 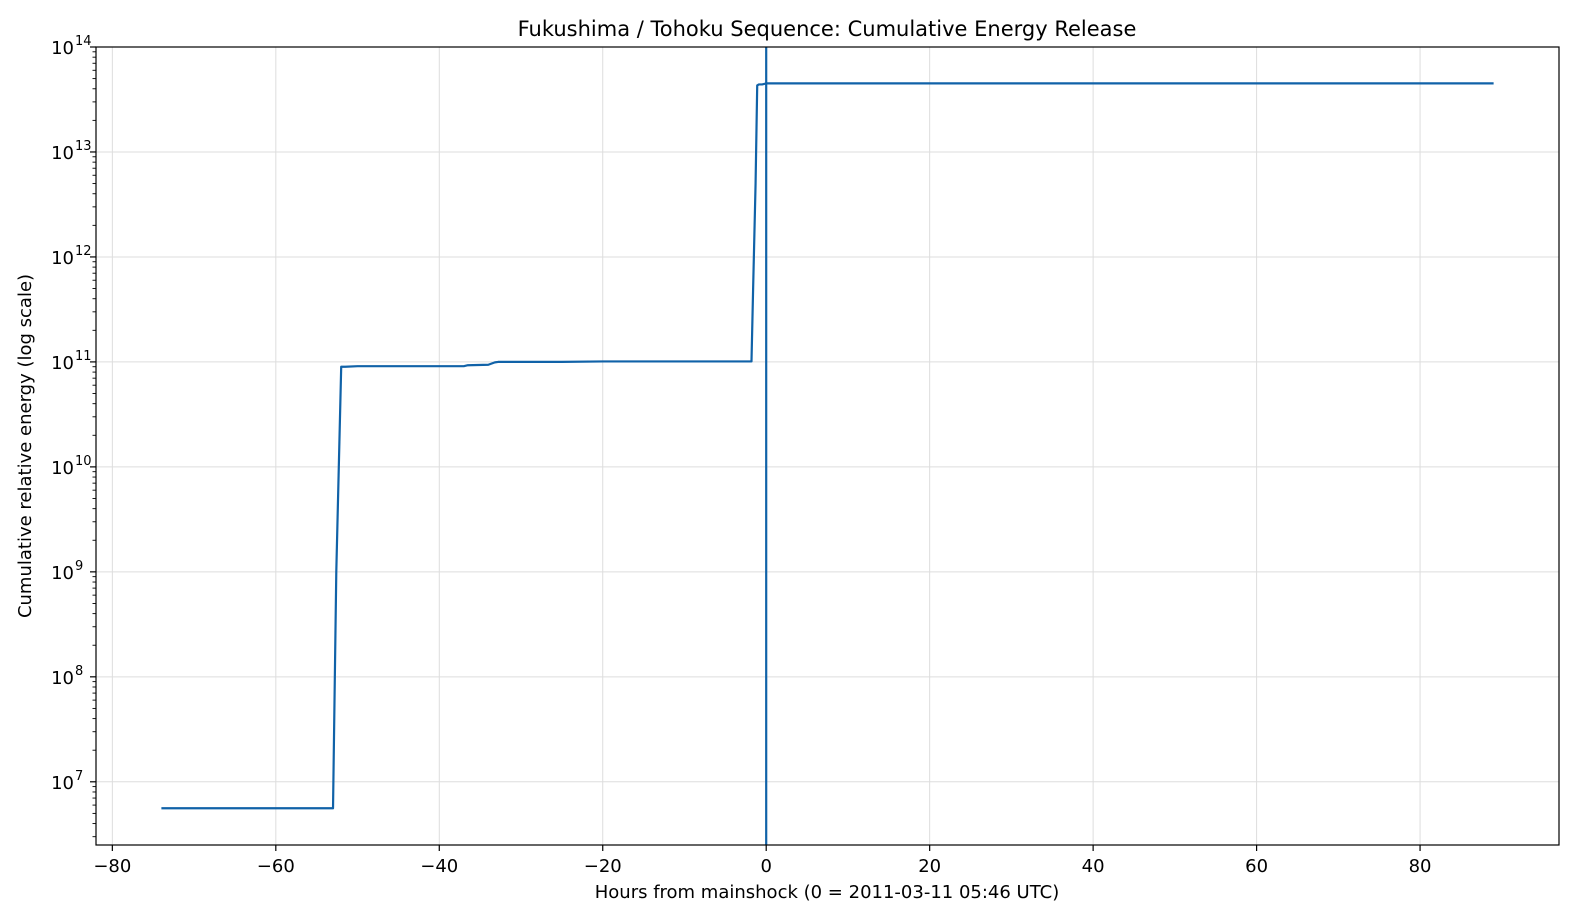 What do you see at coordinates (439, 866) in the screenshot?
I see `x-tick-label: −40` at bounding box center [439, 866].